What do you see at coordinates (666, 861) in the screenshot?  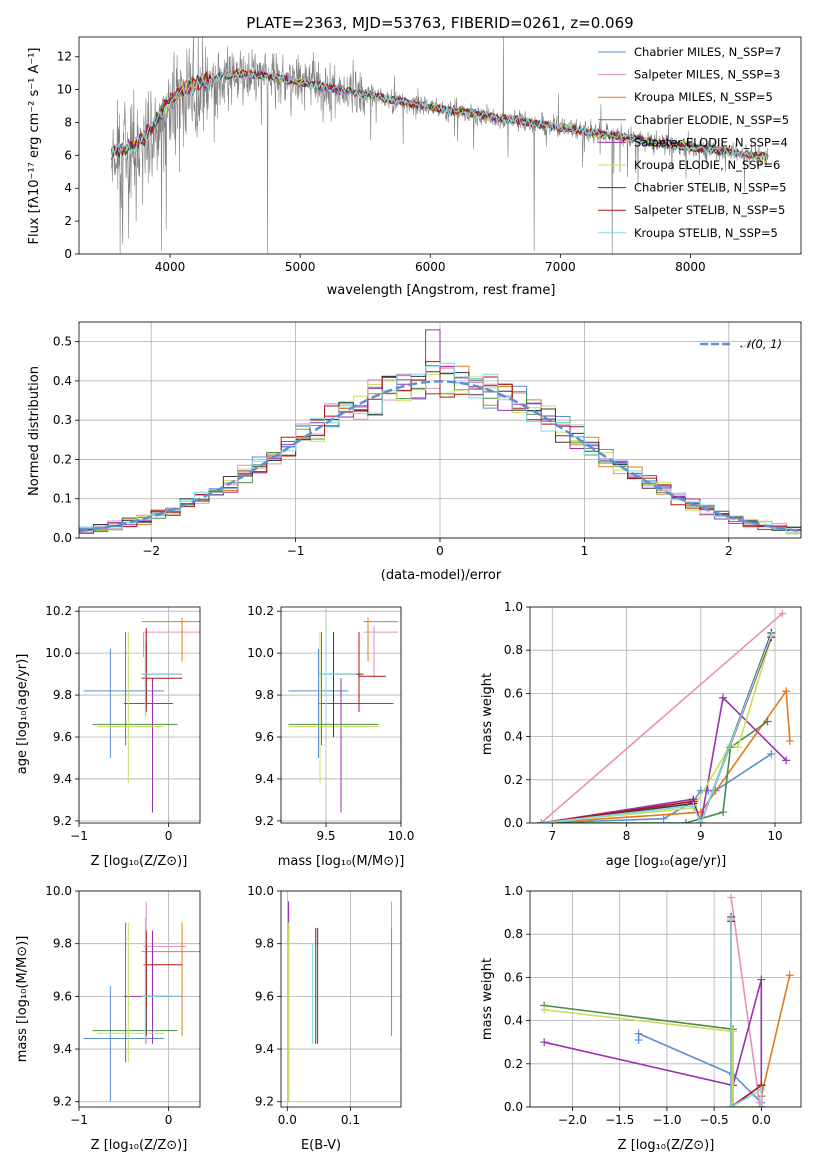 I see `mw-age-xlabel: age [log₁₀(age/yr)]` at bounding box center [666, 861].